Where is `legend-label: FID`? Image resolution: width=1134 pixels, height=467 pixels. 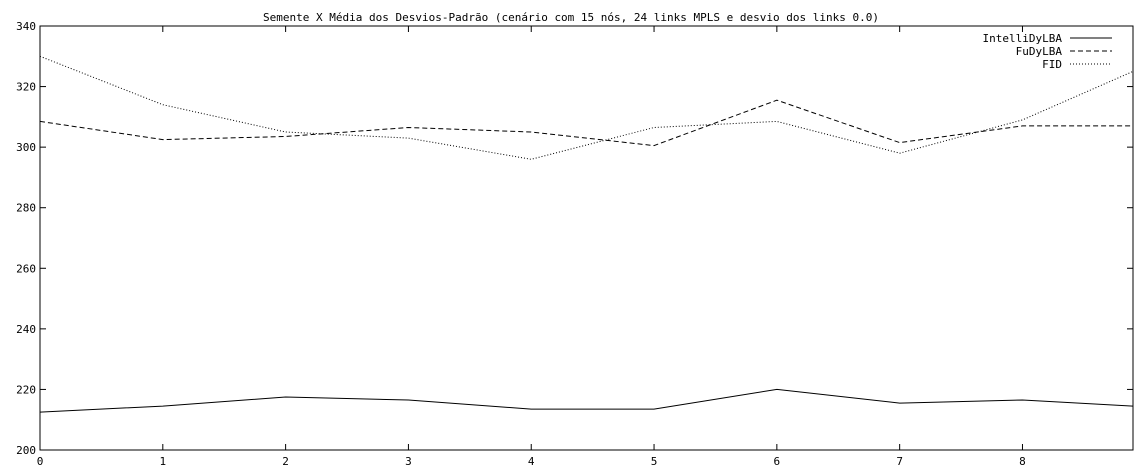 legend-label: FID is located at coordinates (1052, 64).